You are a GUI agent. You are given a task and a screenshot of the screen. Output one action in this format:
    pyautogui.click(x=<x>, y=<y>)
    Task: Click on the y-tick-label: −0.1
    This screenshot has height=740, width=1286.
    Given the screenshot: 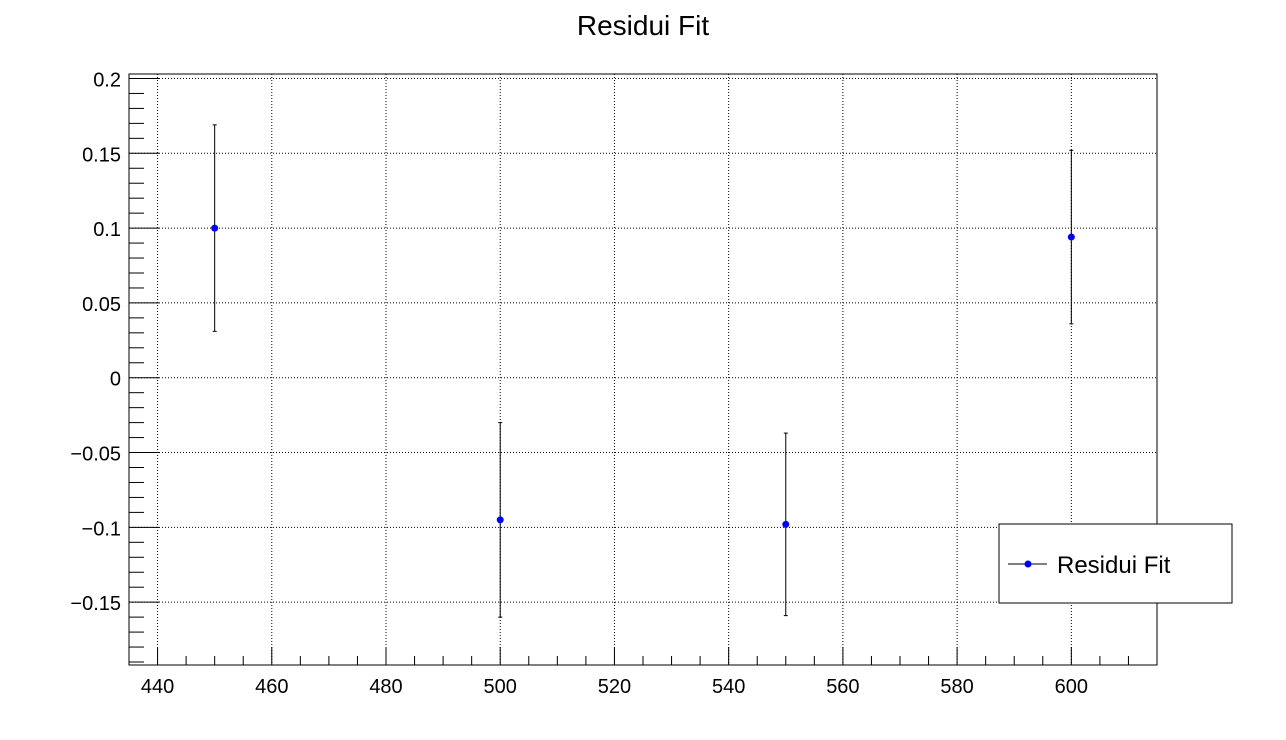 What is the action you would take?
    pyautogui.click(x=101, y=529)
    